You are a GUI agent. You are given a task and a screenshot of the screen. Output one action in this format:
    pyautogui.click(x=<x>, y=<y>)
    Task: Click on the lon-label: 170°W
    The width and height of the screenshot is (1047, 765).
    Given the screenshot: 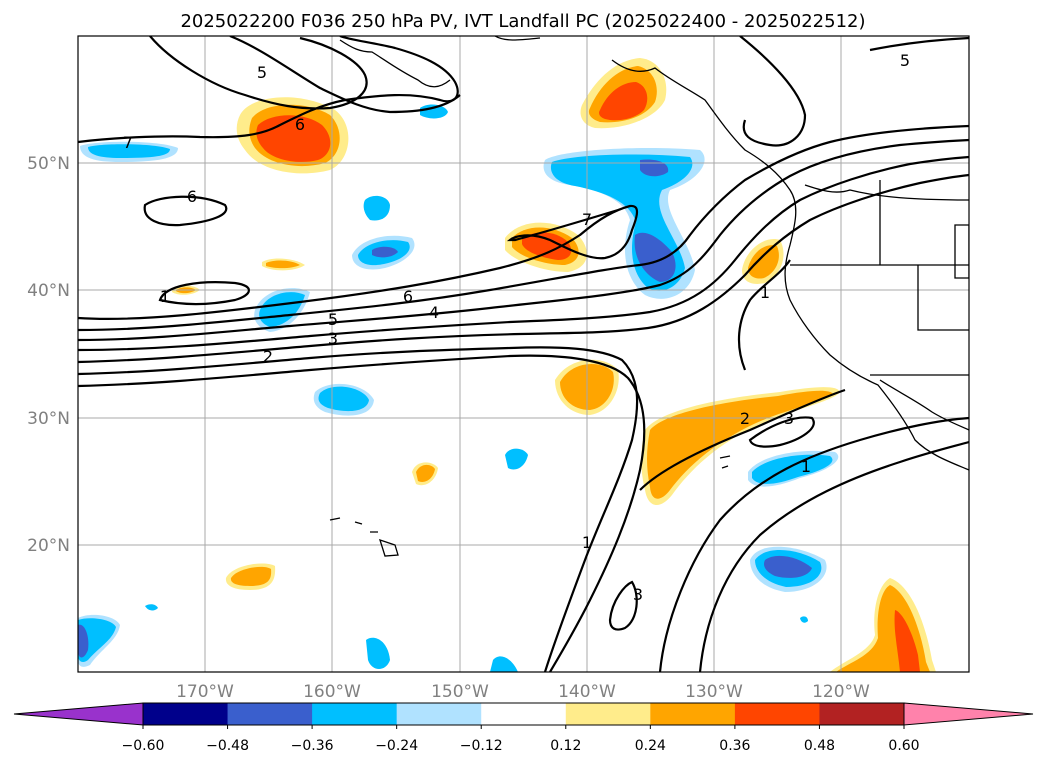 What is the action you would take?
    pyautogui.click(x=205, y=692)
    